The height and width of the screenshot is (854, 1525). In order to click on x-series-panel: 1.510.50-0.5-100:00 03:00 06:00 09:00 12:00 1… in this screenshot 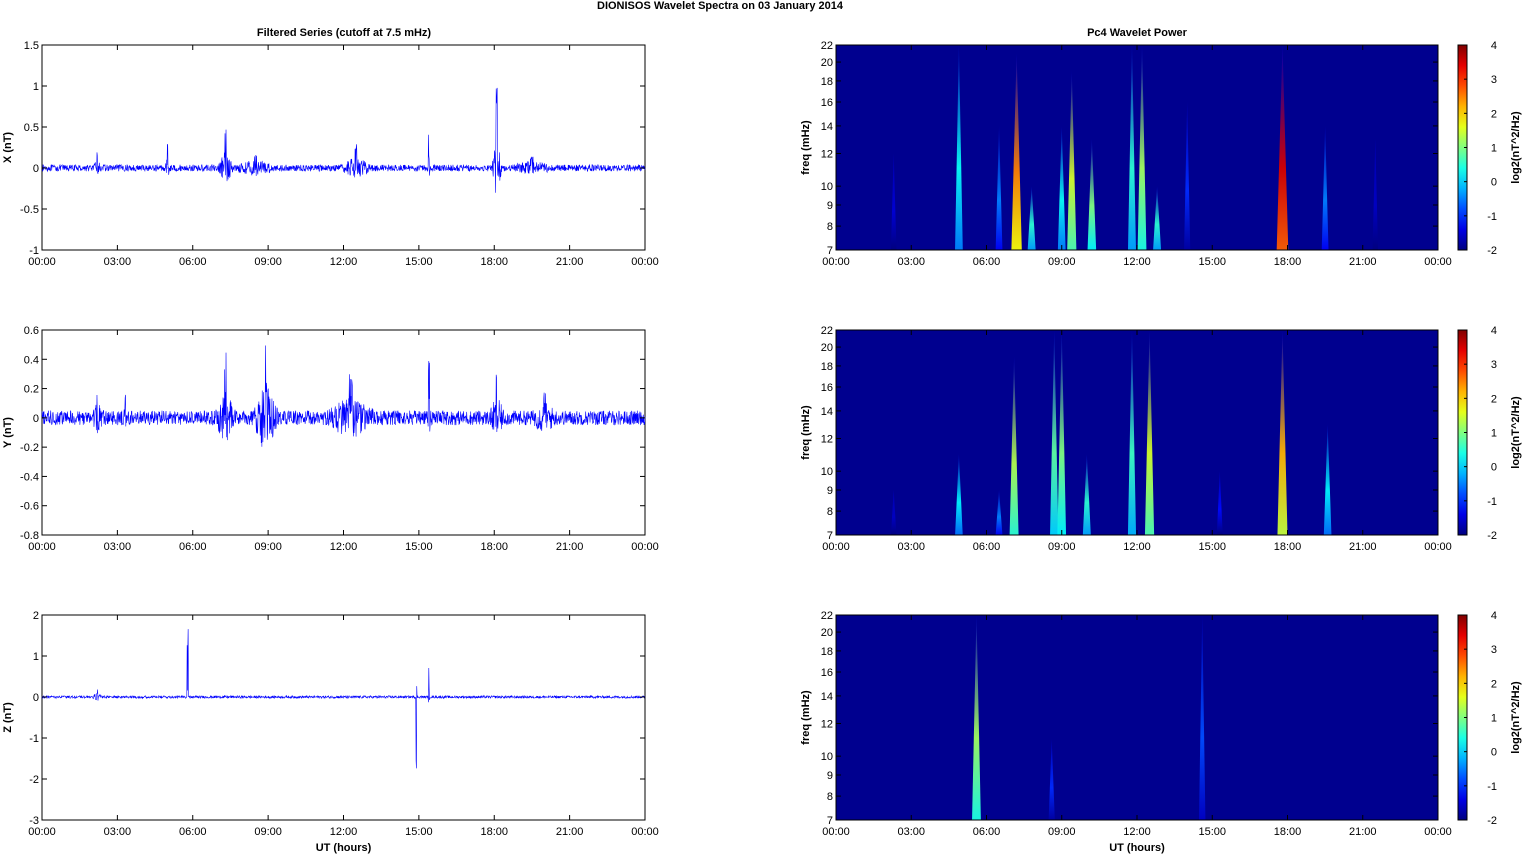, I will do `click(330, 154)`.